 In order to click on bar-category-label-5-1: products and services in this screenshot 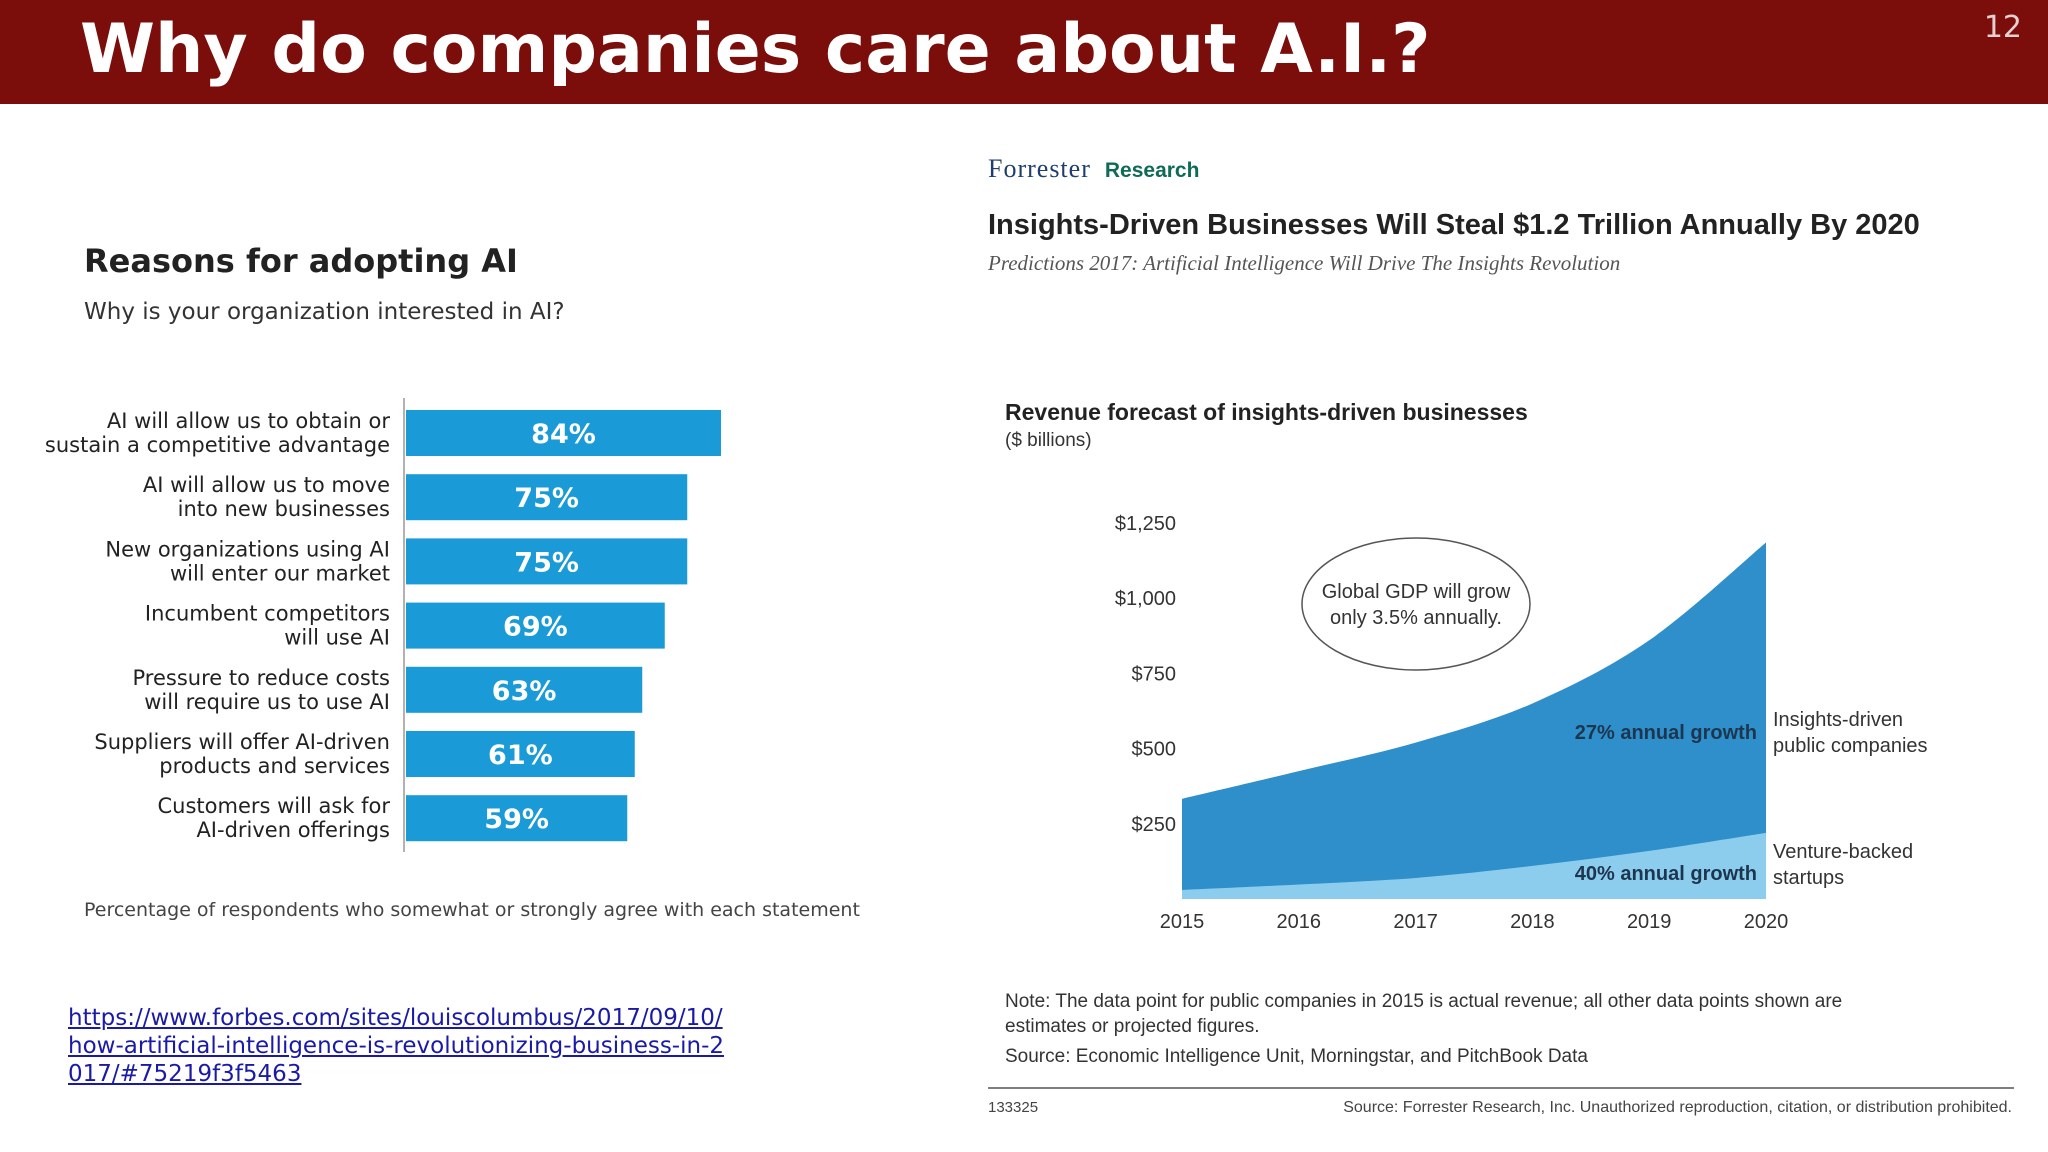, I will do `click(274, 766)`.